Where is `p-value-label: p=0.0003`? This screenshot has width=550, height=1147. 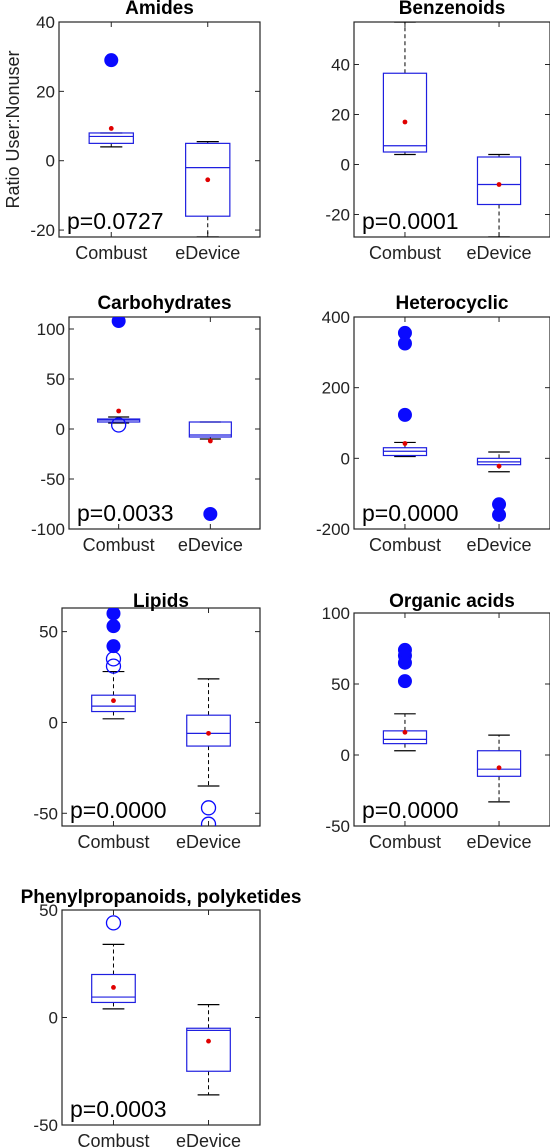
p-value-label: p=0.0003 is located at coordinates (118, 1109).